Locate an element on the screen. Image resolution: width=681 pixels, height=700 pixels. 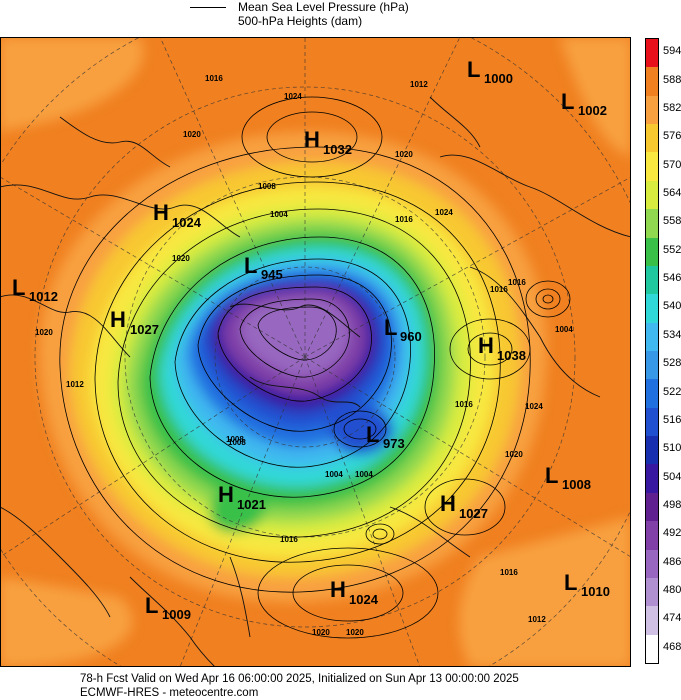
low-pressure-center: L 1002 is located at coordinates (584, 103).